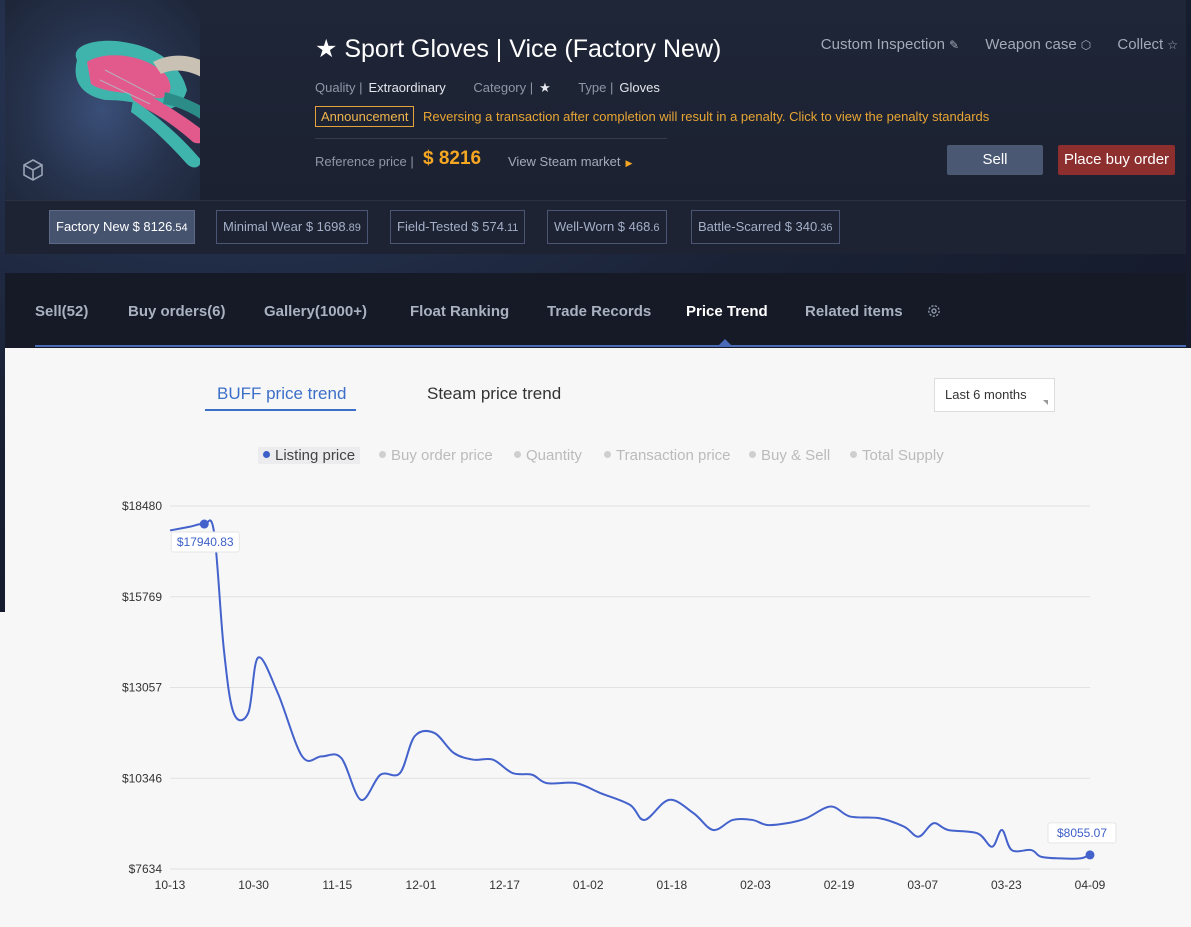 The image size is (1191, 927). I want to click on glove-illustration, so click(146, 104).